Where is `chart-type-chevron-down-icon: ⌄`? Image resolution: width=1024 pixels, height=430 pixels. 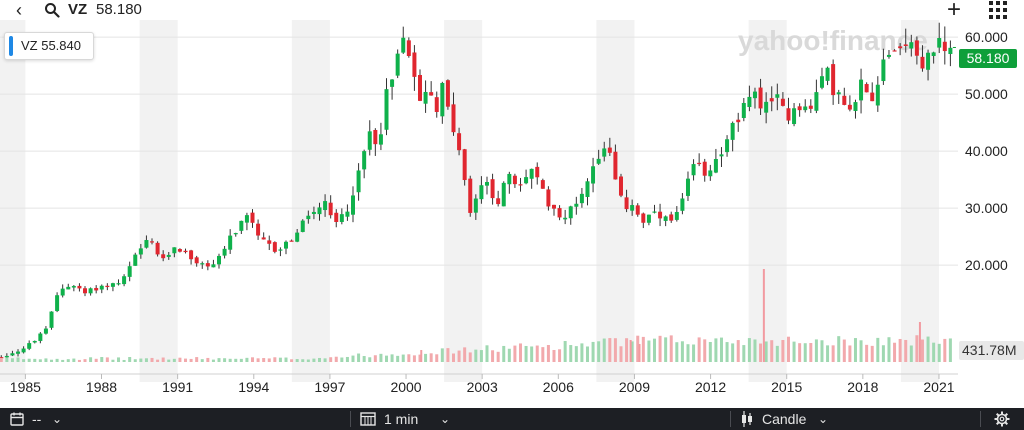 chart-type-chevron-down-icon: ⌄ is located at coordinates (823, 419).